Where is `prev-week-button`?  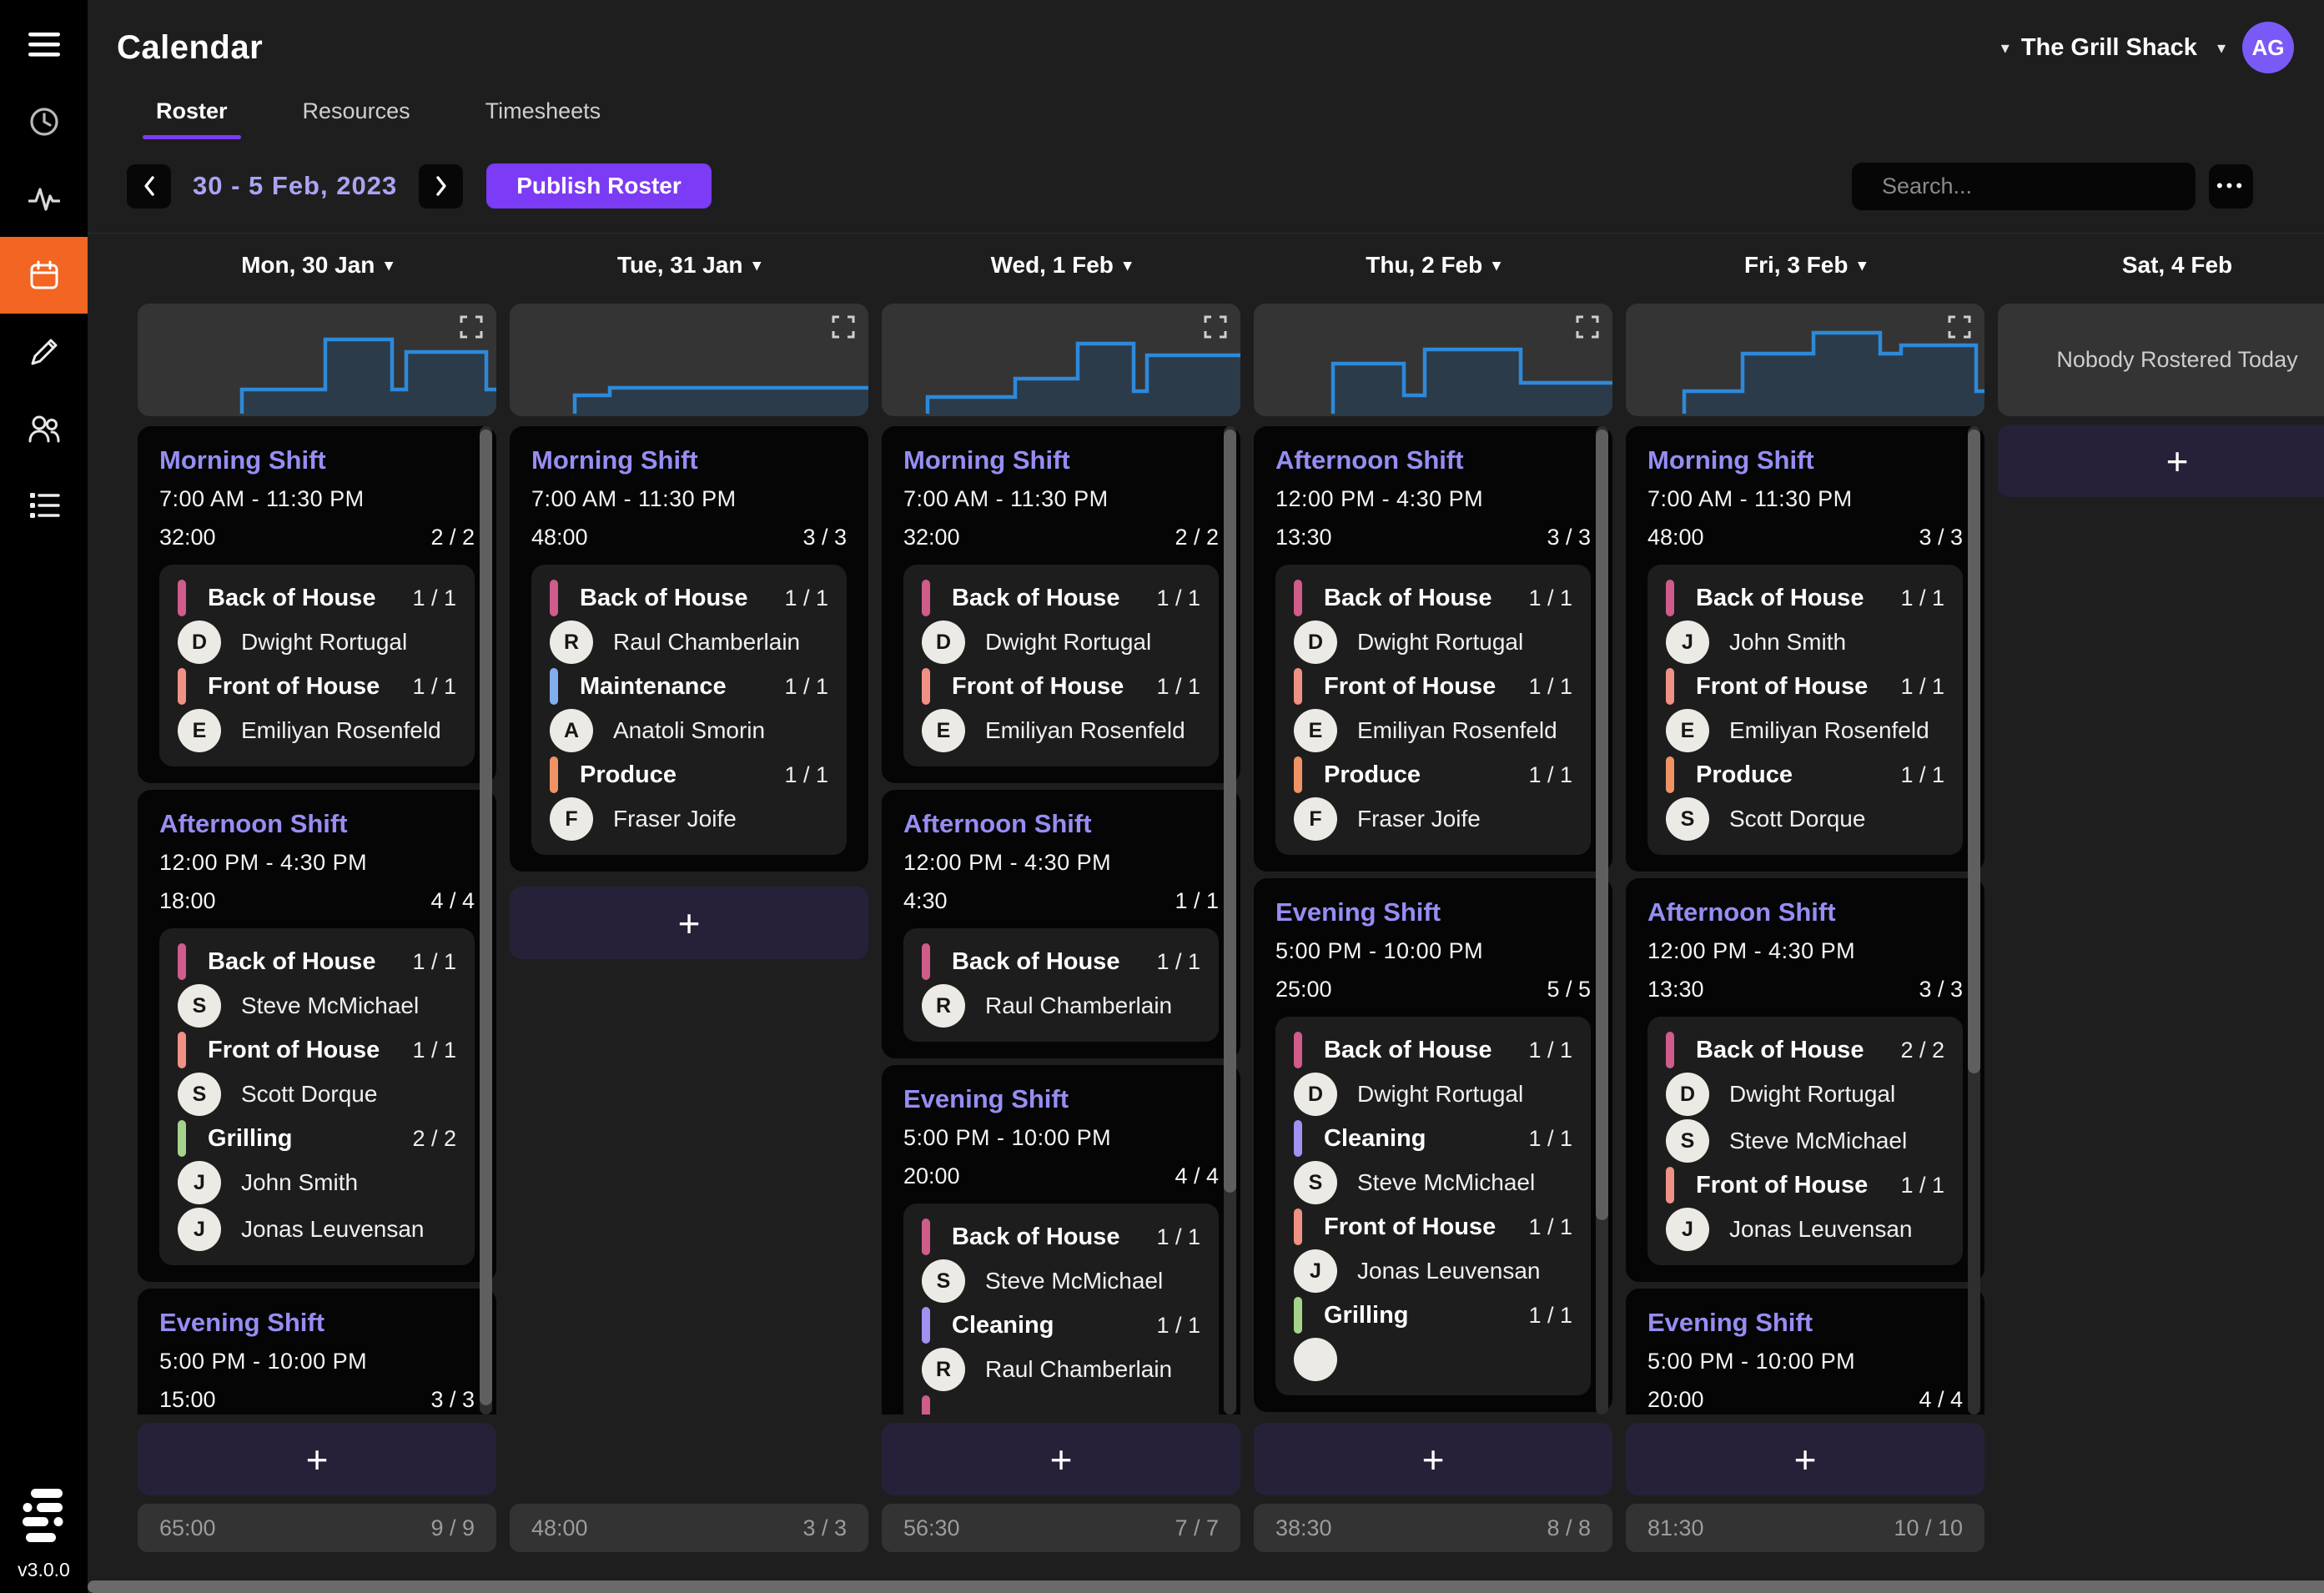
prev-week-button is located at coordinates (149, 186).